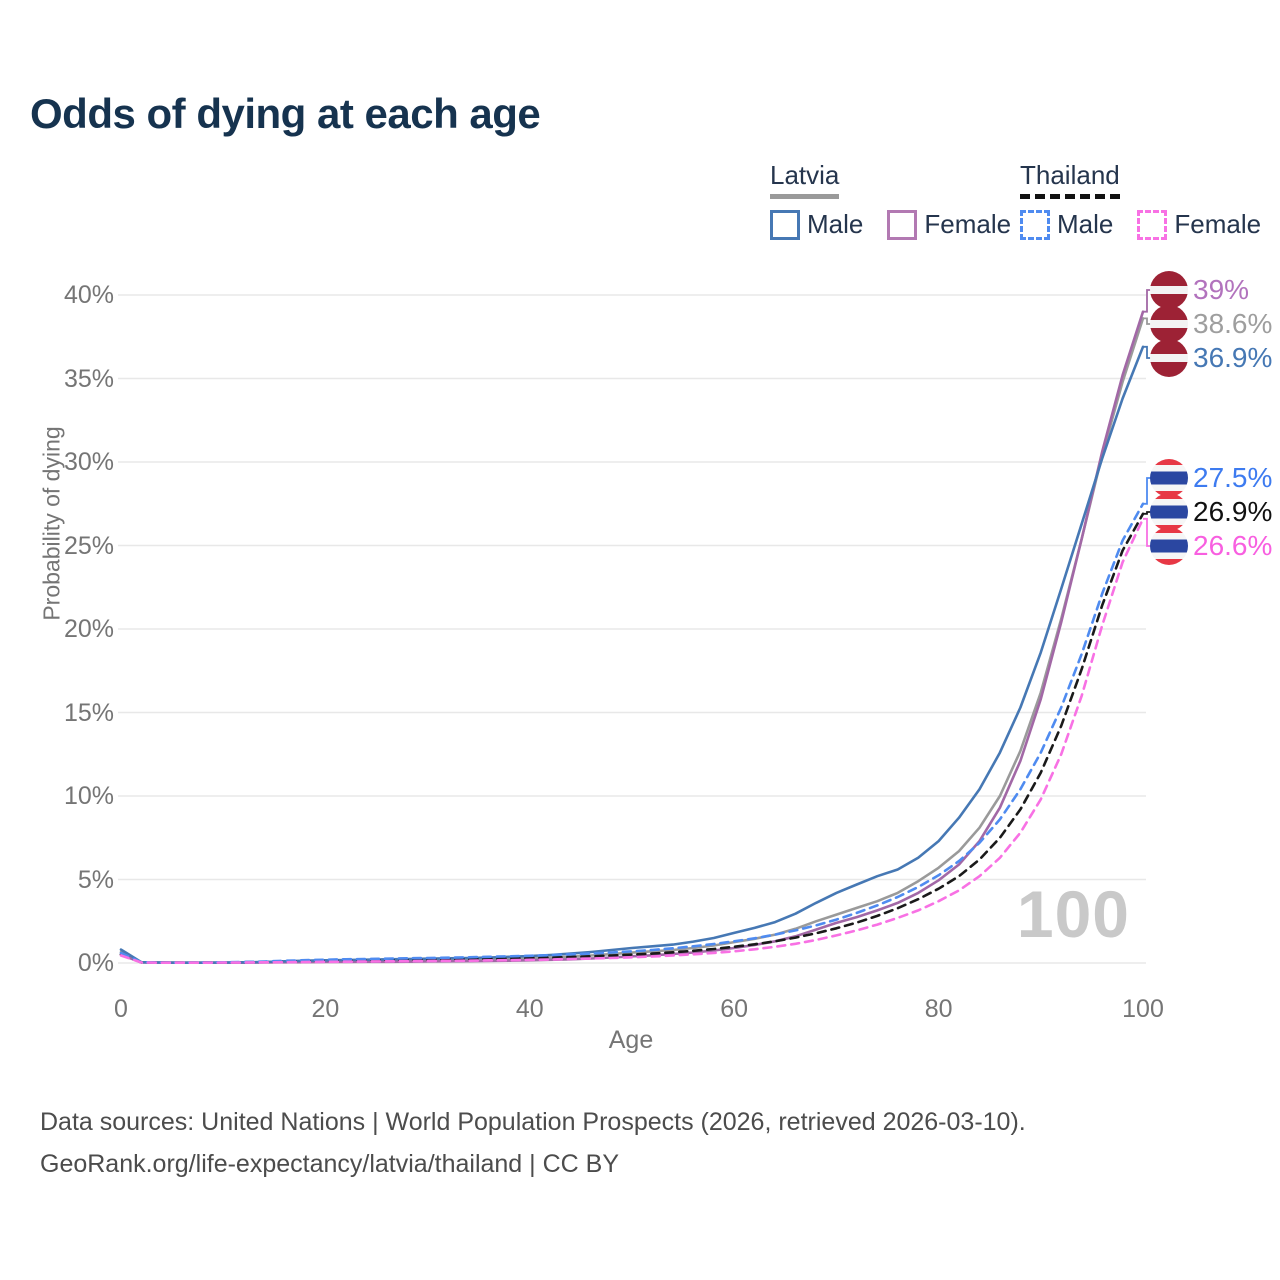 Image resolution: width=1280 pixels, height=1280 pixels. I want to click on latvia-male-swatch-icon, so click(785, 224).